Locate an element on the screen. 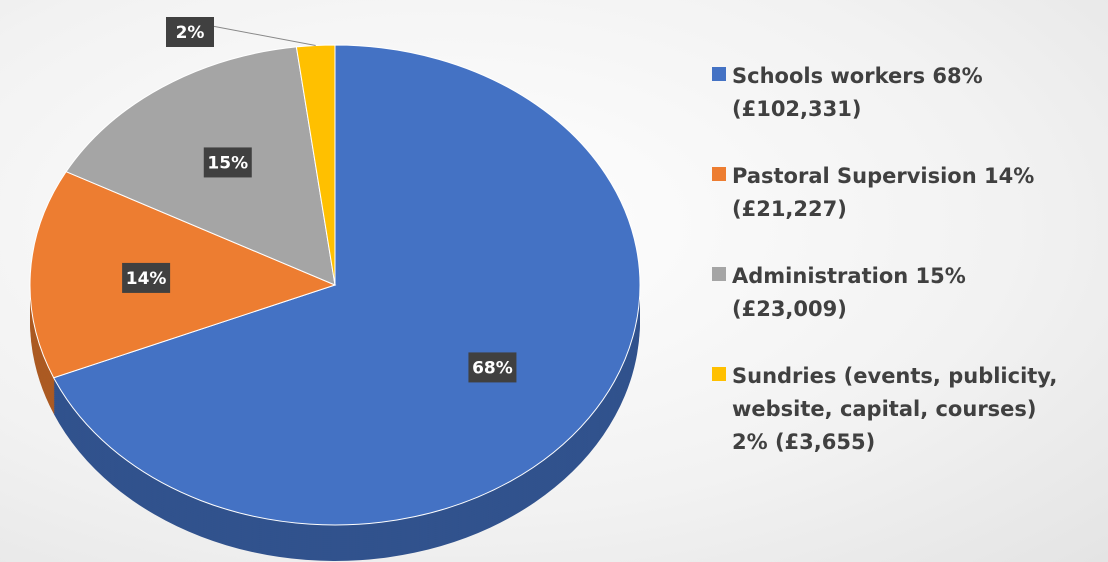  legend-item: Administration 15% (£23,009) is located at coordinates (907, 293).